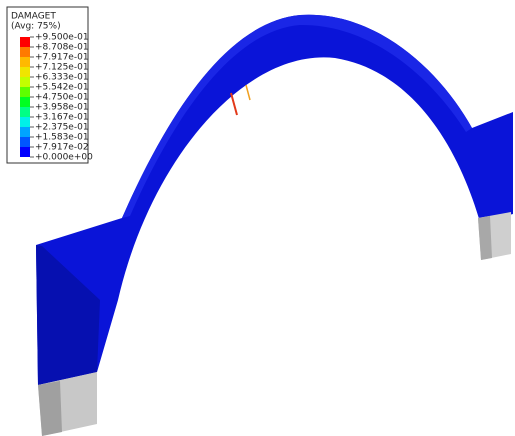  What do you see at coordinates (50, 408) in the screenshot?
I see `support-left-side` at bounding box center [50, 408].